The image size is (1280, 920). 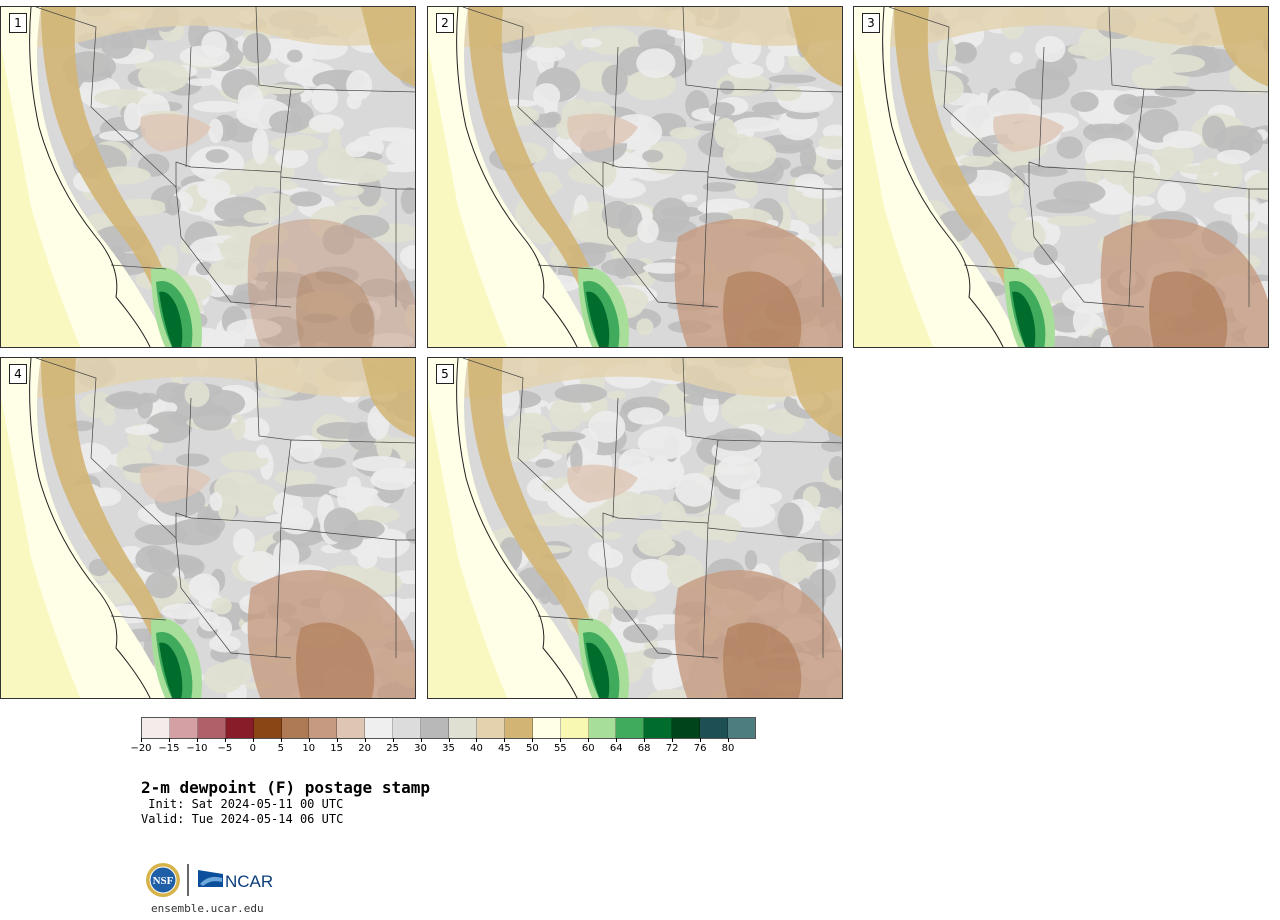 I want to click on member-panel-5: 5, so click(x=635, y=528).